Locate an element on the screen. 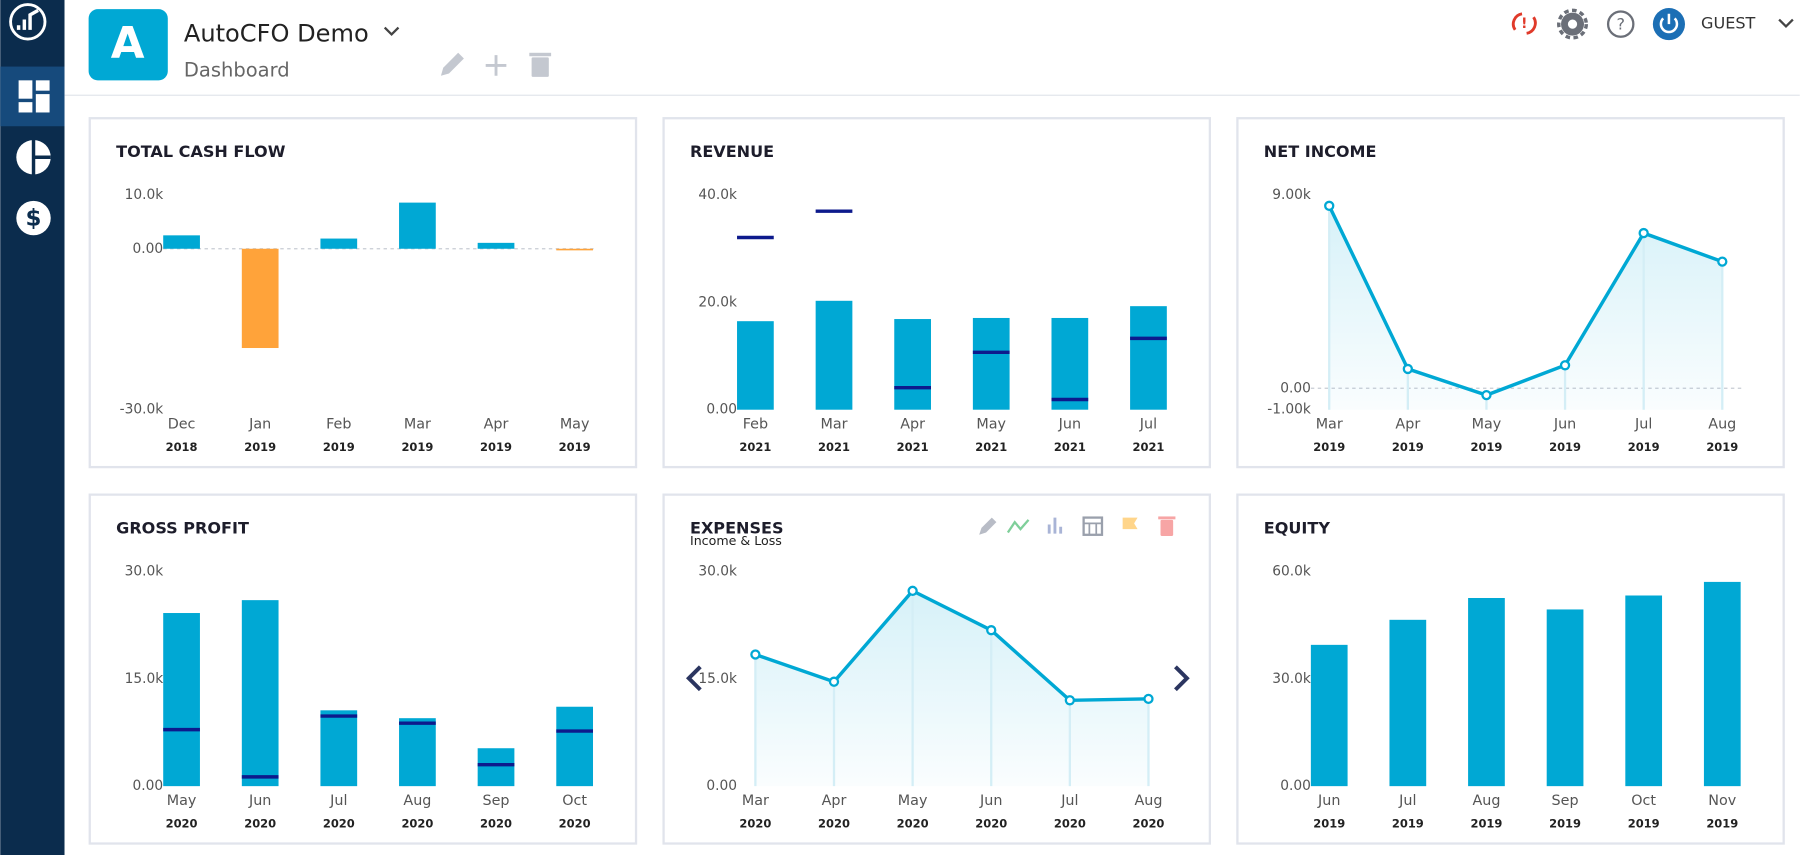 Image resolution: width=1800 pixels, height=855 pixels. edit-widget is located at coordinates (988, 526).